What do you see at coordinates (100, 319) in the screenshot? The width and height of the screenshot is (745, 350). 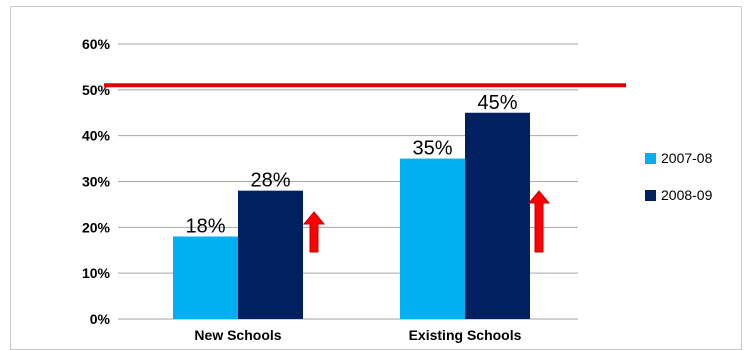 I see `y-tick-label-0: 0%` at bounding box center [100, 319].